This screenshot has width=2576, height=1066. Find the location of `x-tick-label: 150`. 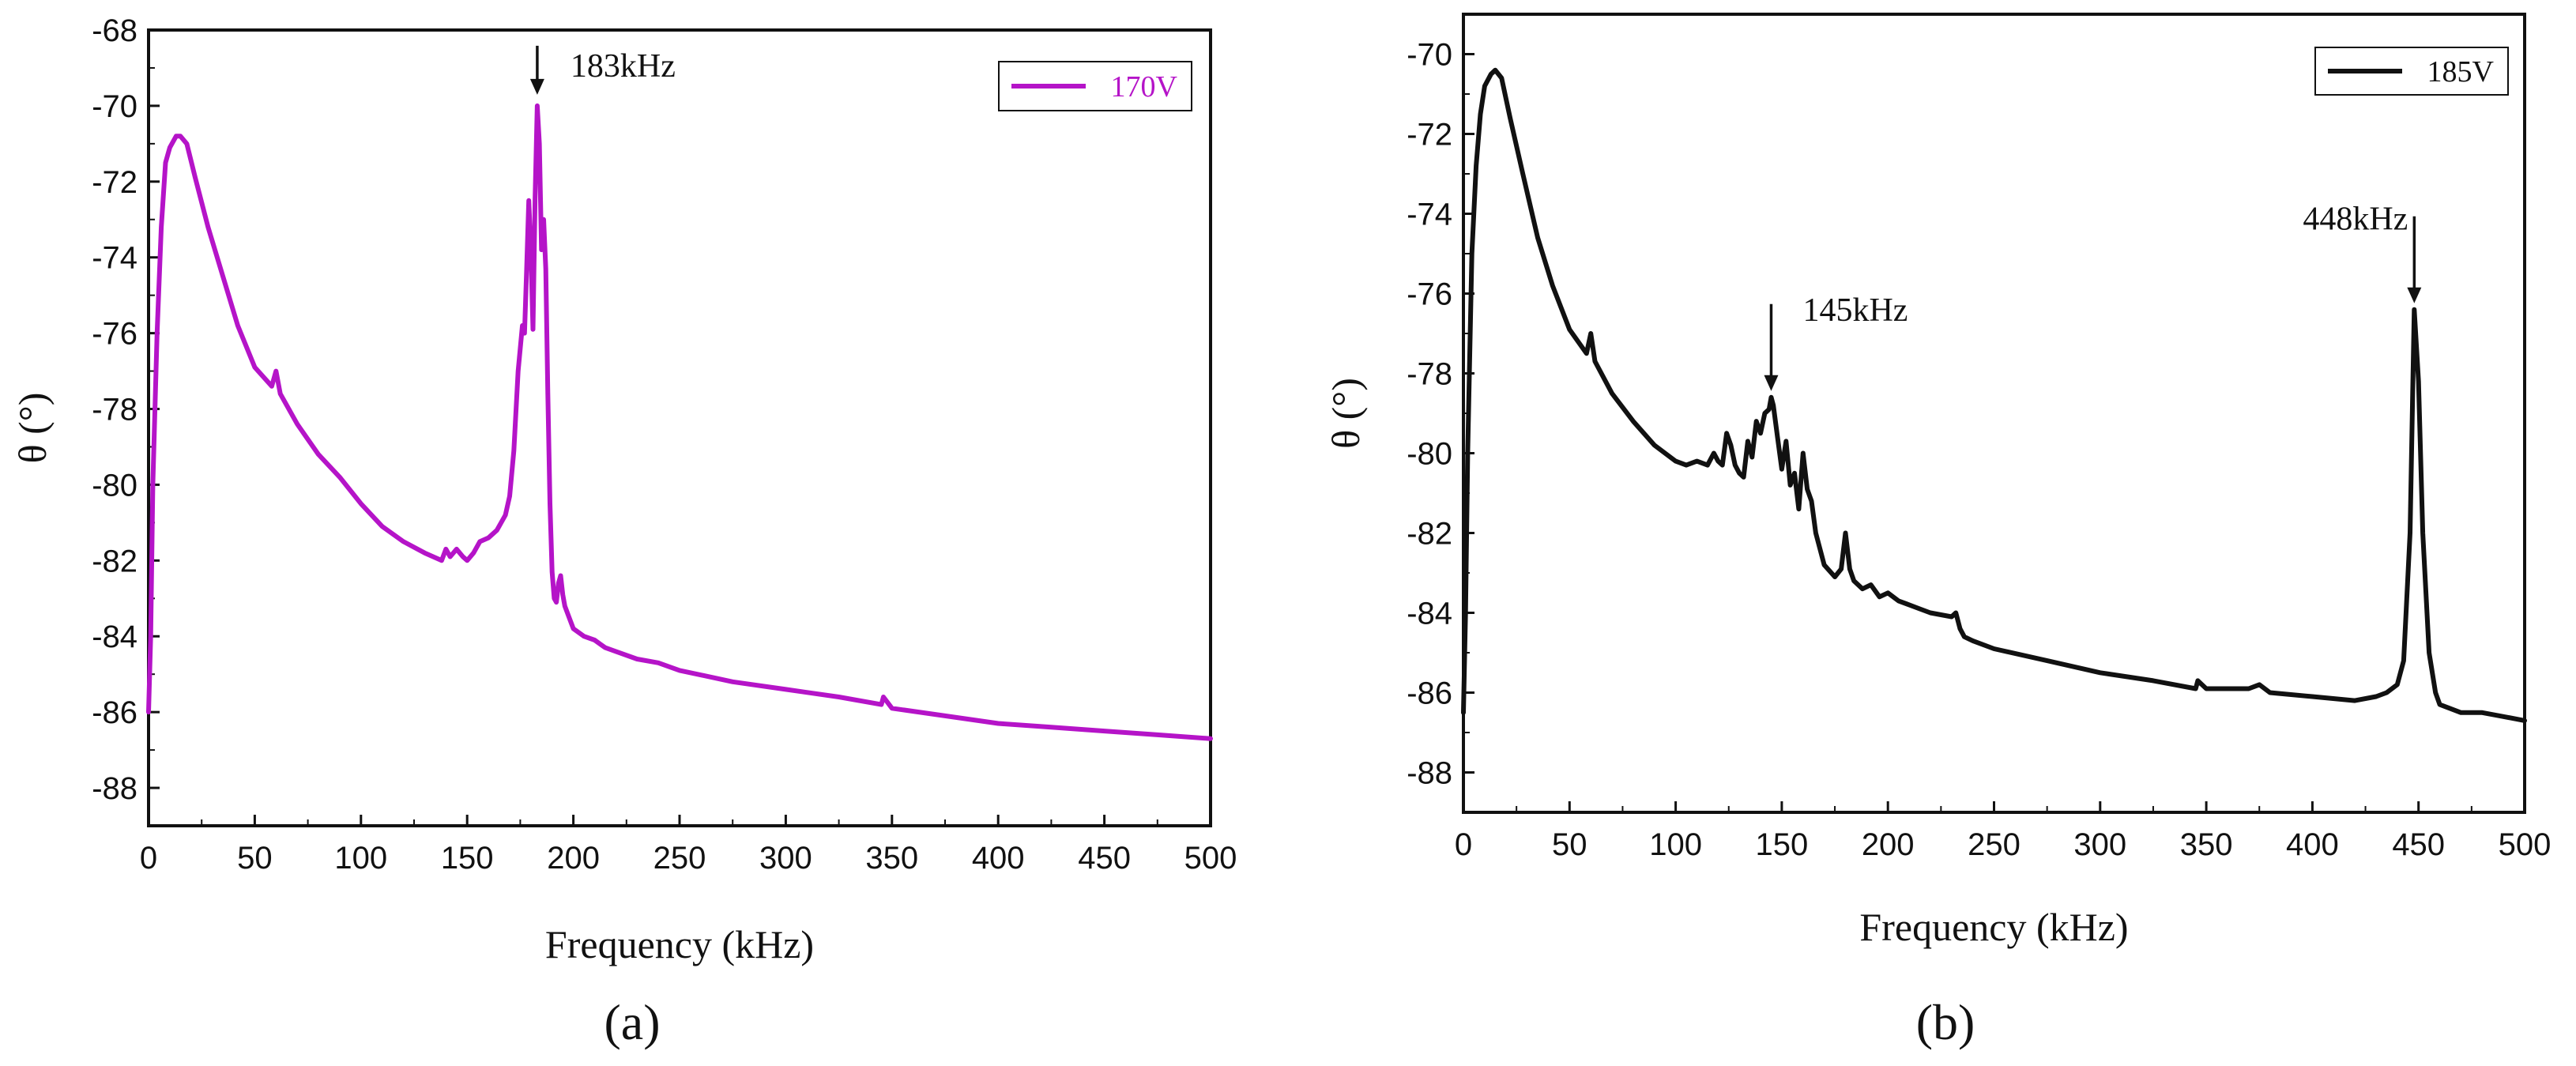

x-tick-label: 150 is located at coordinates (467, 859).